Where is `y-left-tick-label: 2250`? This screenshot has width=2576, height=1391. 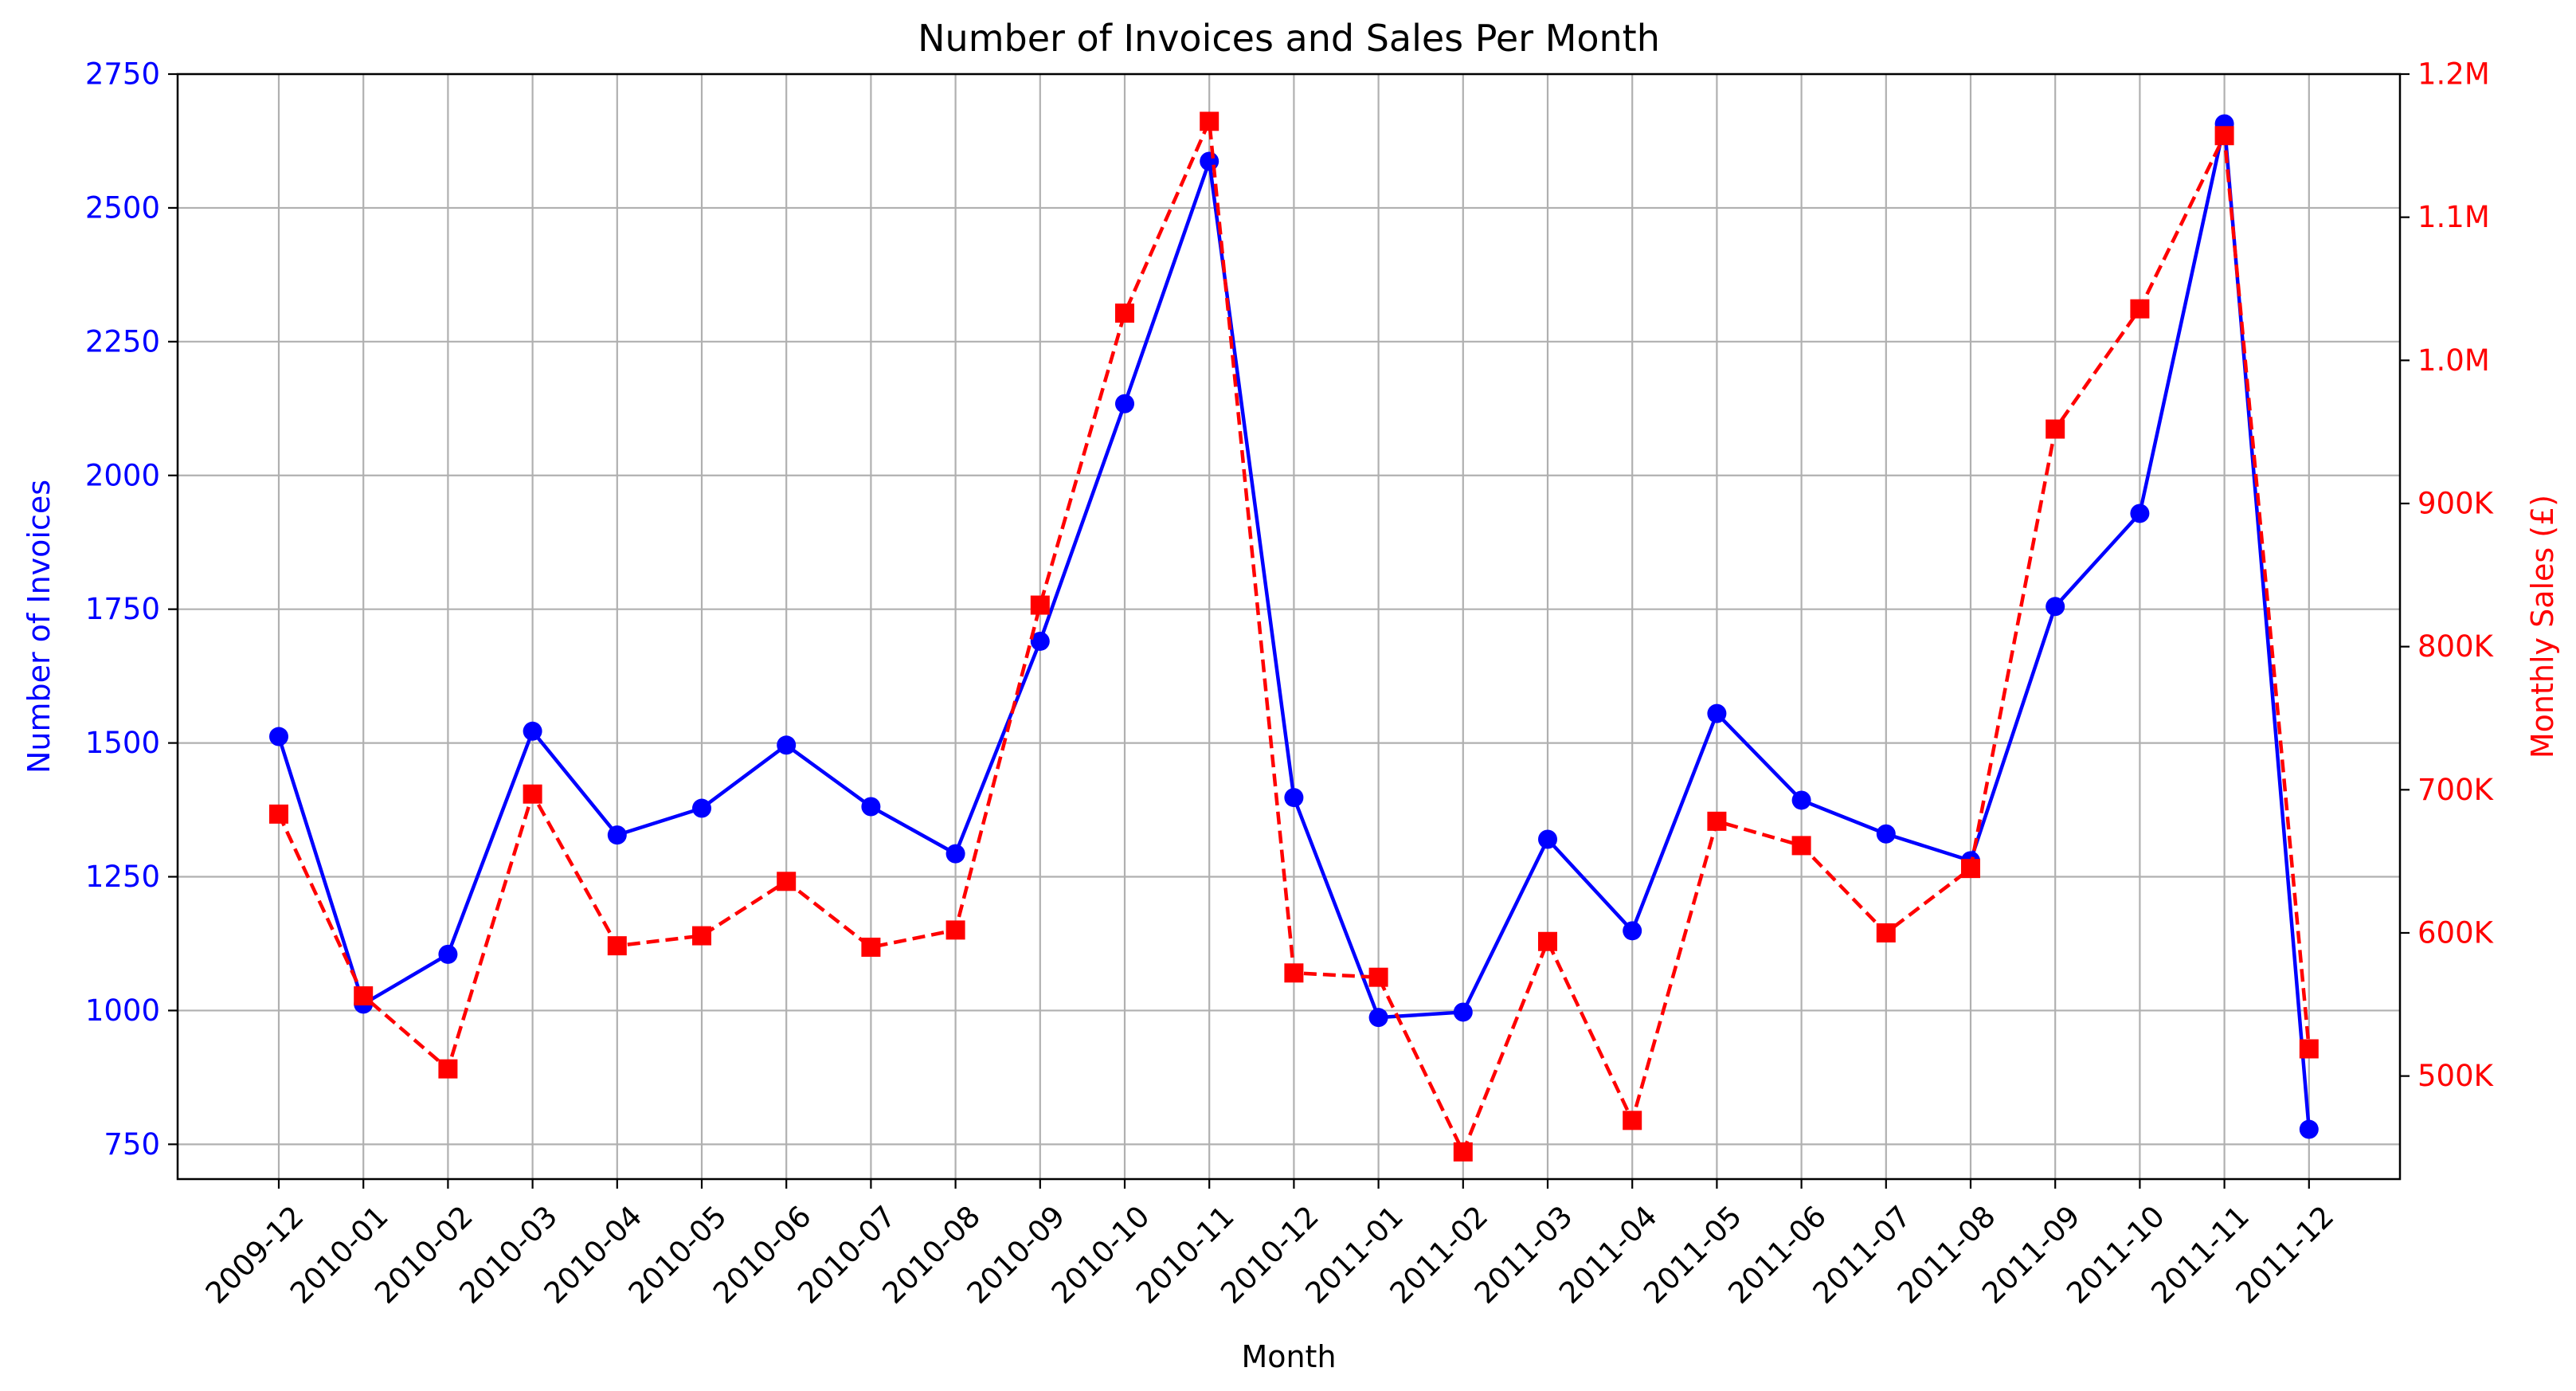 y-left-tick-label: 2250 is located at coordinates (122, 341).